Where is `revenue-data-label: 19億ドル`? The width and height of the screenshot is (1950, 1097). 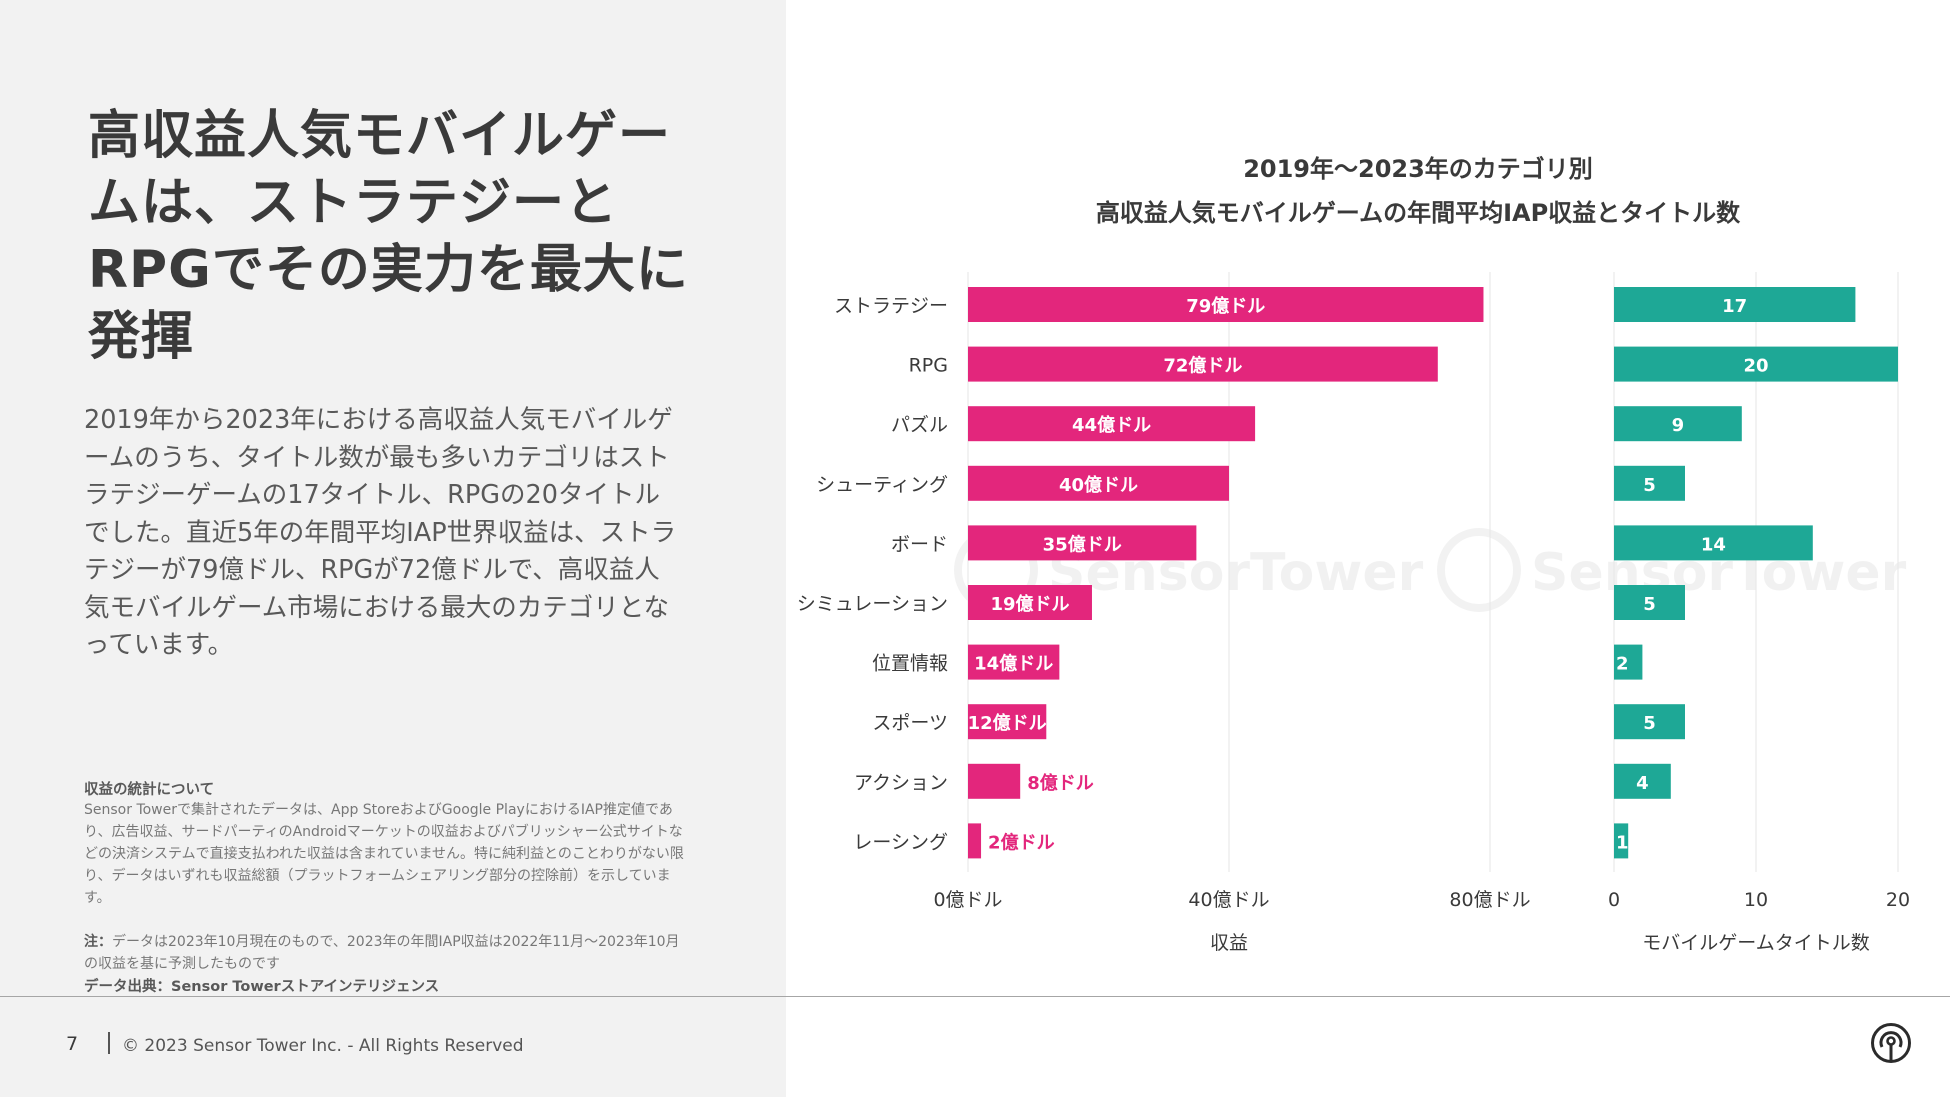
revenue-data-label: 19億ドル is located at coordinates (1029, 604).